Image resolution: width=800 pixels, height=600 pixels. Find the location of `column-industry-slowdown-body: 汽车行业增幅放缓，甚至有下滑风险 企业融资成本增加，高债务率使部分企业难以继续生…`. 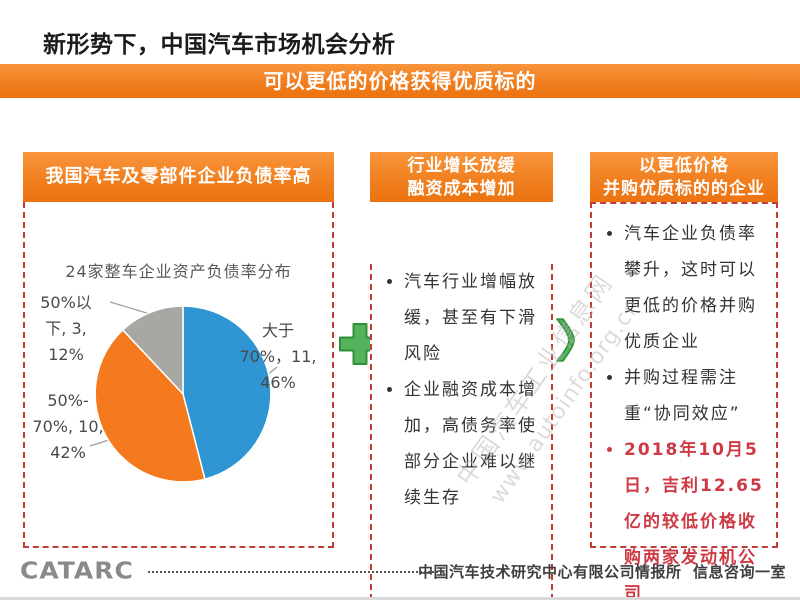

column-industry-slowdown-body: 汽车行业增幅放缓，甚至有下滑风险 企业融资成本增加，高债务率使部分企业难以继续生… is located at coordinates (461, 432).